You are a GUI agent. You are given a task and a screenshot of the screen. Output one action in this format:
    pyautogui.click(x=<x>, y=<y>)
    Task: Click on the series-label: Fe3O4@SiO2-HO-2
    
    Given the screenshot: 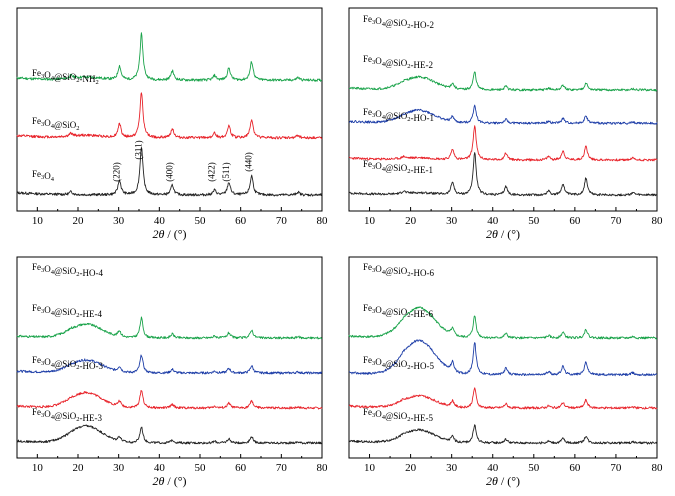 What is the action you would take?
    pyautogui.click(x=398, y=22)
    